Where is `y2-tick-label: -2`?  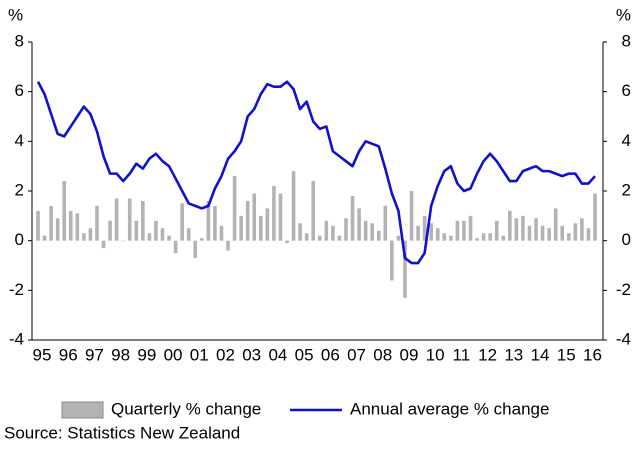 y2-tick-label: -2 is located at coordinates (623, 289).